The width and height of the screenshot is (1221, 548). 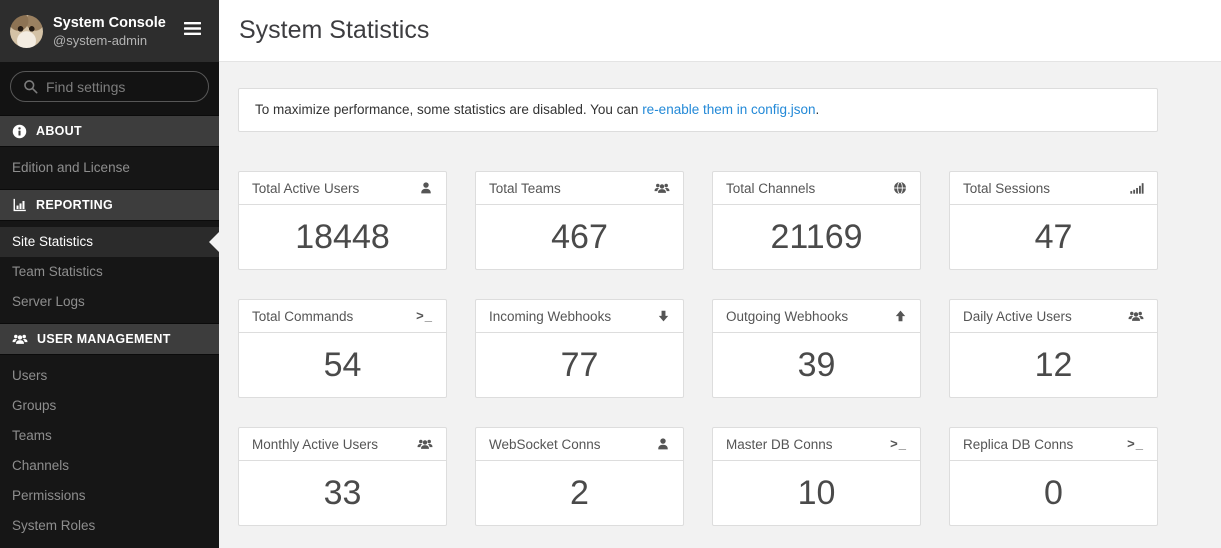 What do you see at coordinates (32, 435) in the screenshot?
I see `sidebar-item-teams: Teams` at bounding box center [32, 435].